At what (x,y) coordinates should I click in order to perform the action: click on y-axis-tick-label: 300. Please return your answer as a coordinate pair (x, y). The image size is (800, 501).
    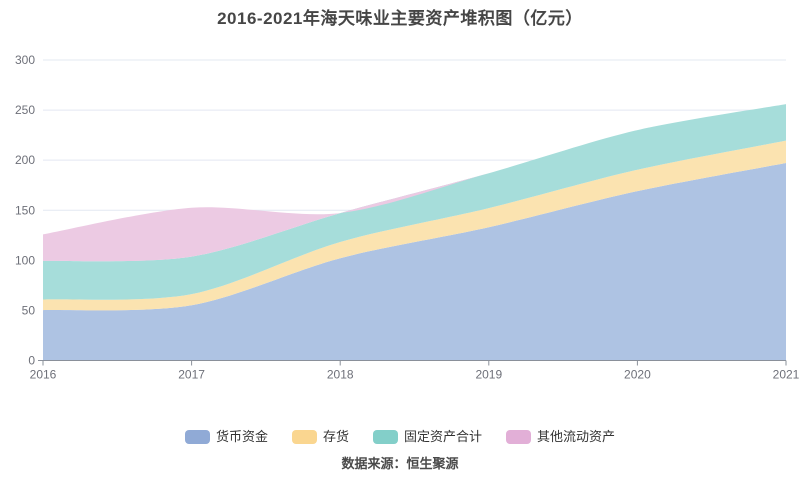
    Looking at the image, I should click on (25, 60).